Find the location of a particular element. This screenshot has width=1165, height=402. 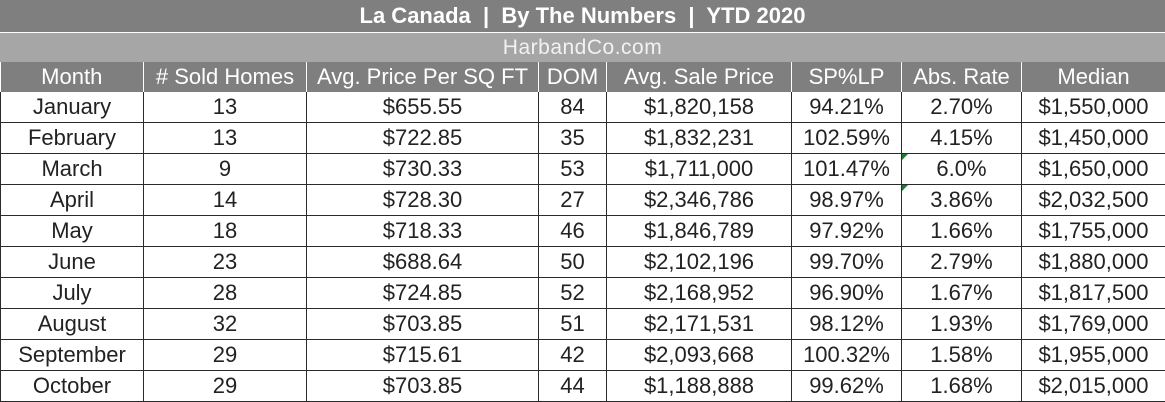

table-cell: August is located at coordinates (72, 324).